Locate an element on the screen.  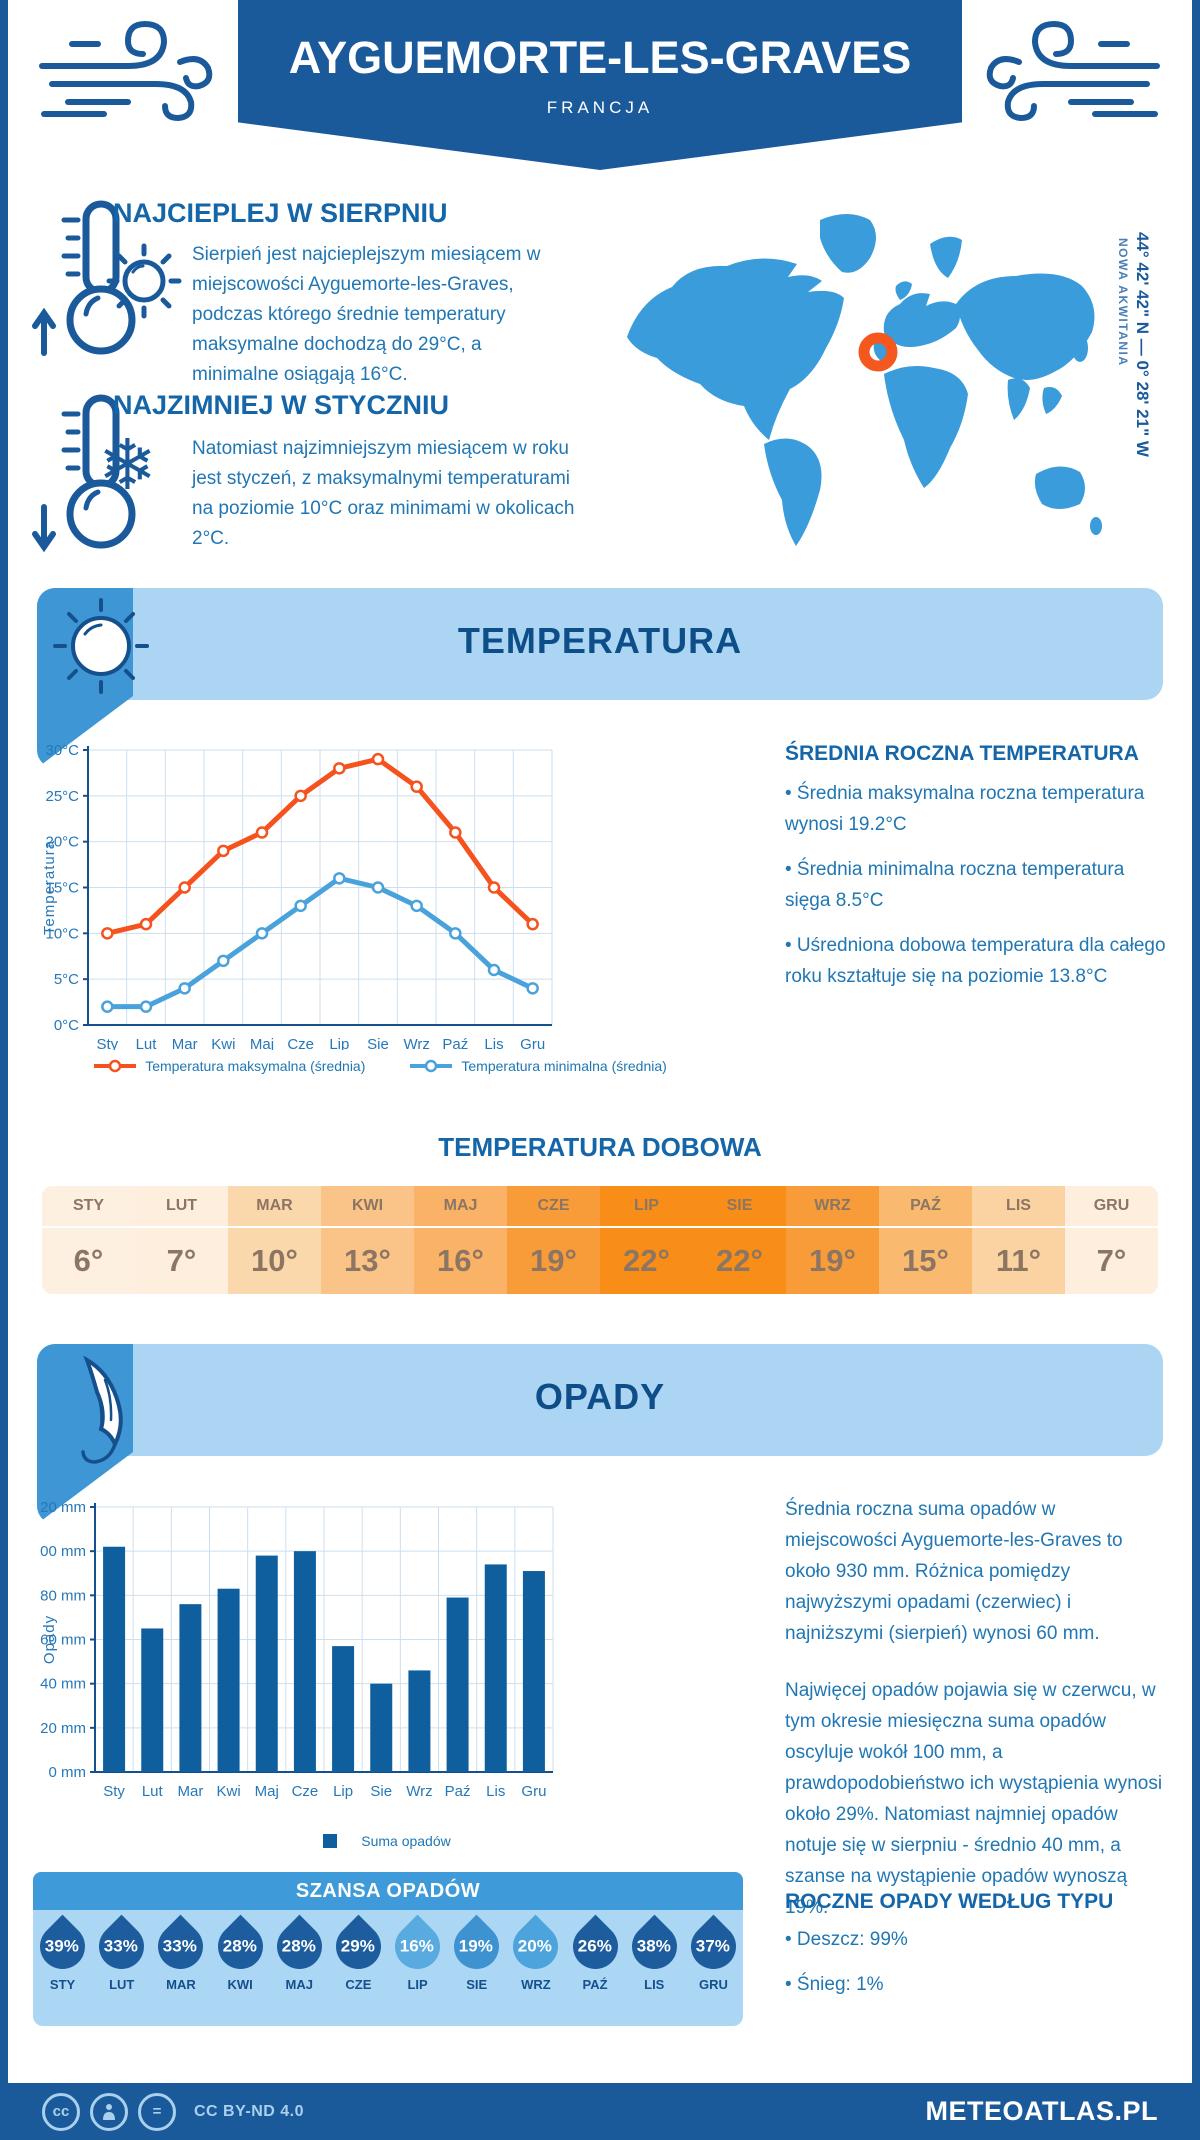
location-marker is located at coordinates (878, 352).